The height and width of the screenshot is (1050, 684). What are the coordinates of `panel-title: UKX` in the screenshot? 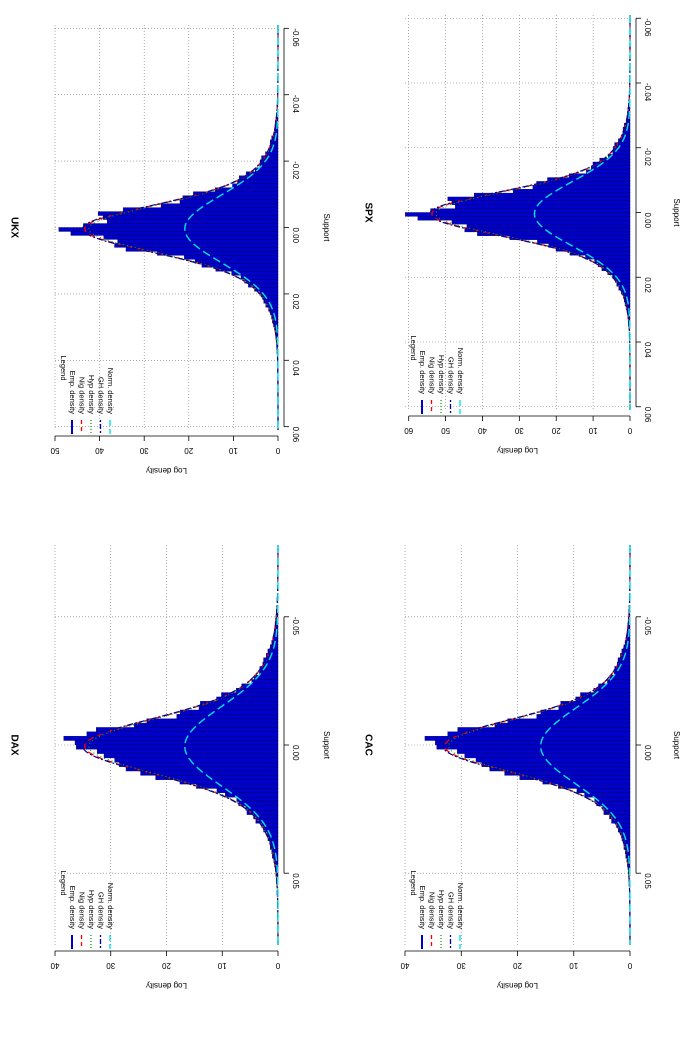 It's located at (13, 227).